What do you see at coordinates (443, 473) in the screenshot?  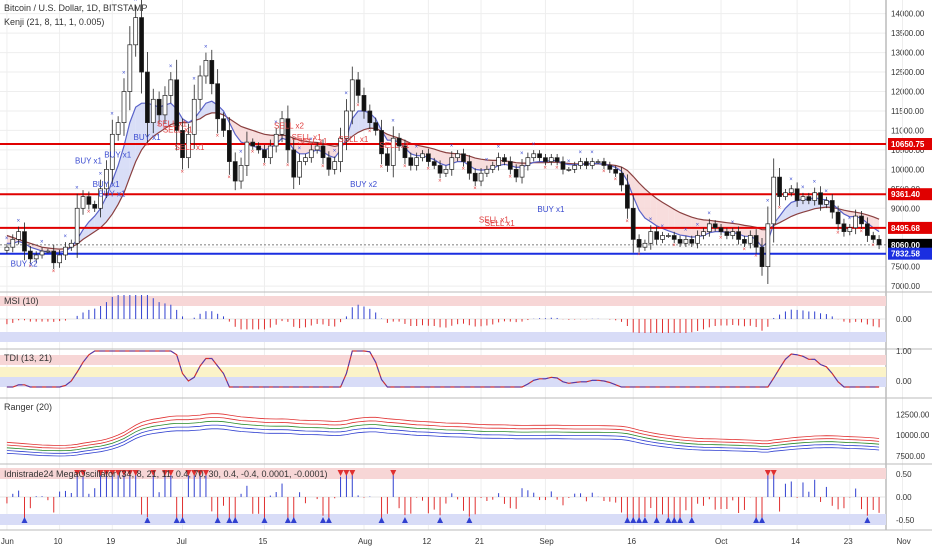 I see `osc-upper-zone` at bounding box center [443, 473].